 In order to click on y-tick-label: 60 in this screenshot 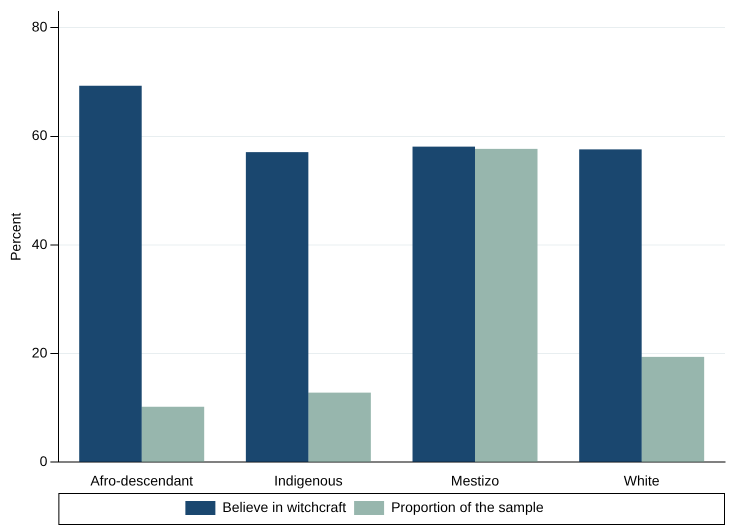, I will do `click(40, 135)`.